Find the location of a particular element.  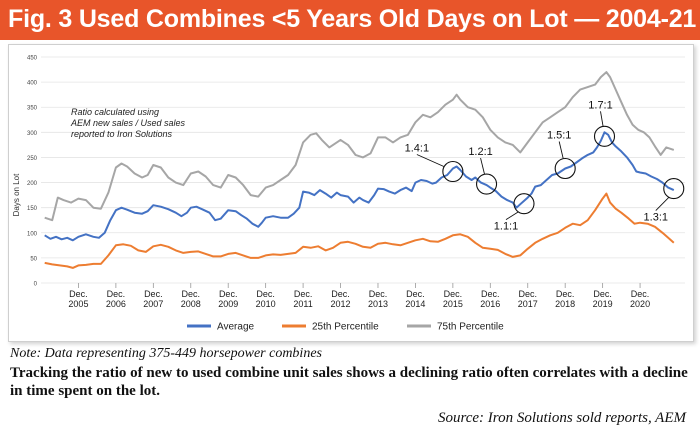

x-tick-label: 2015 is located at coordinates (453, 304).